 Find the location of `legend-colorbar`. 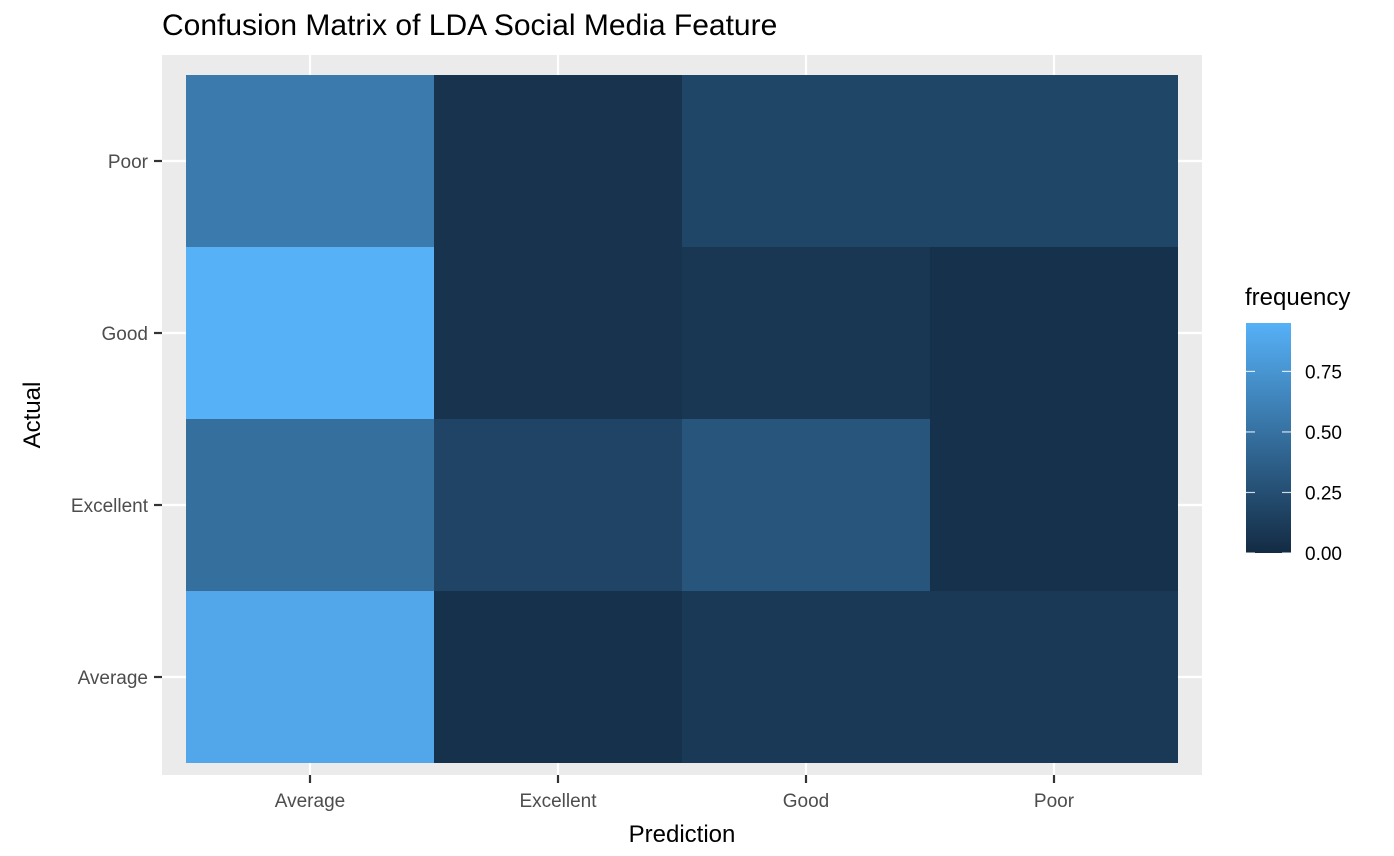

legend-colorbar is located at coordinates (1268, 438).